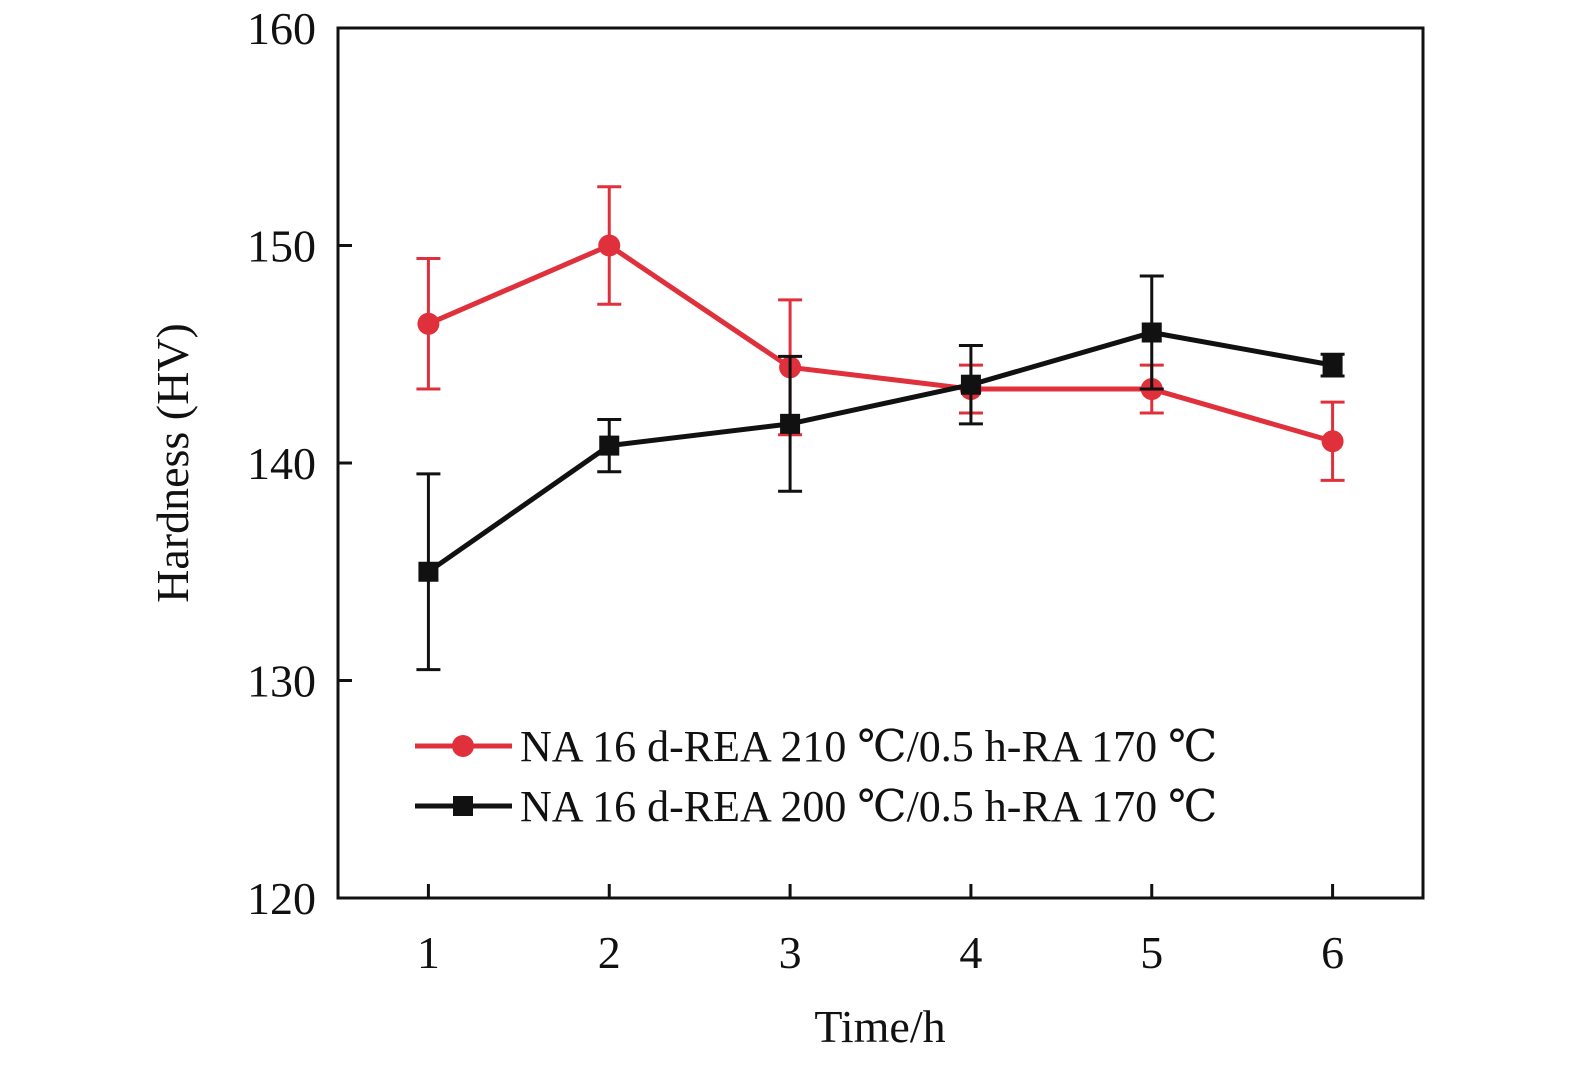 The width and height of the screenshot is (1575, 1066). I want to click on series-1-line, so click(880, 343).